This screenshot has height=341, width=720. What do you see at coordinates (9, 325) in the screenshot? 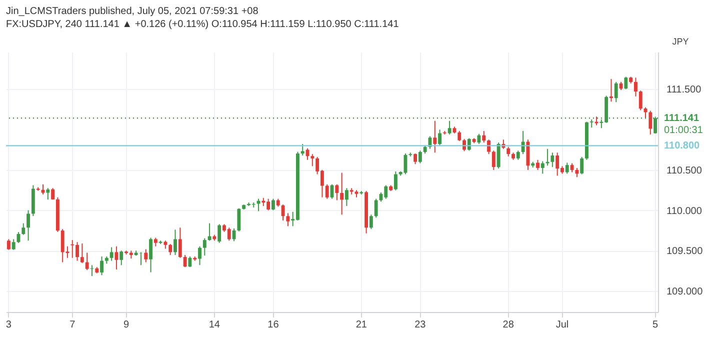
I see `x-tick-label: 3` at bounding box center [9, 325].